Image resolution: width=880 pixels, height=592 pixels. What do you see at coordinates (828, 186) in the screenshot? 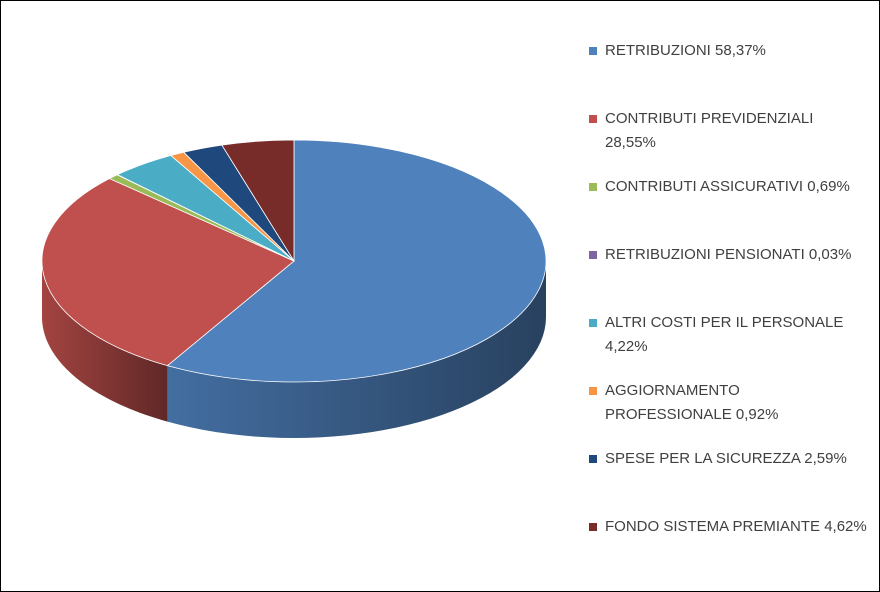
I see `legend-value: 0,69%` at bounding box center [828, 186].